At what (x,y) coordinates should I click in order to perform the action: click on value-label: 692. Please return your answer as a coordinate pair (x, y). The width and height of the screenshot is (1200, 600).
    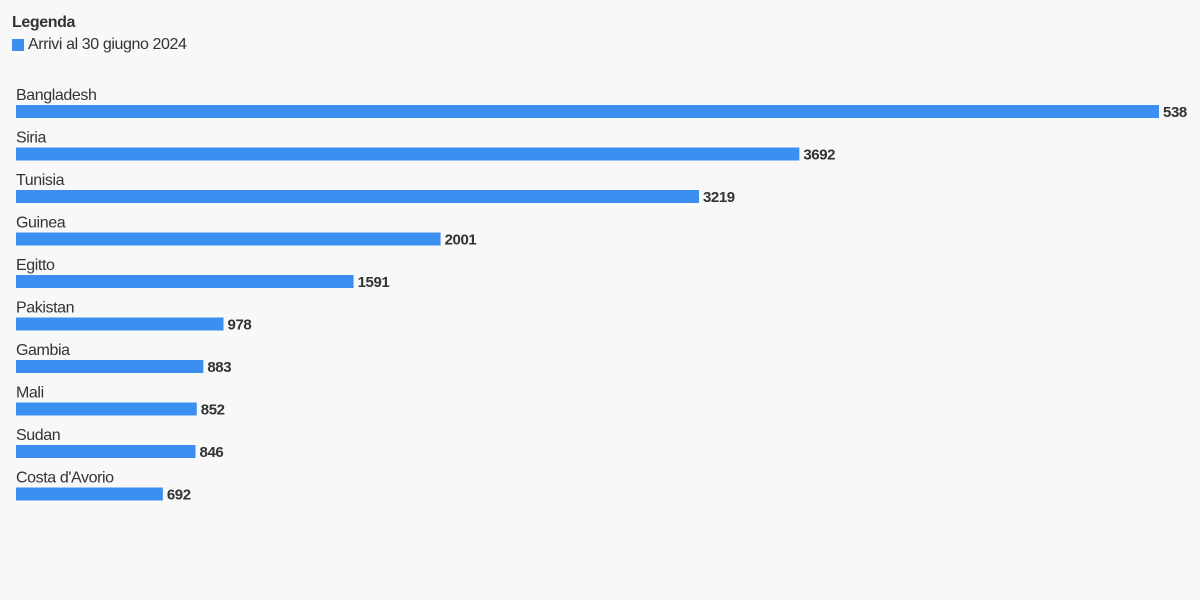
    Looking at the image, I should click on (179, 495).